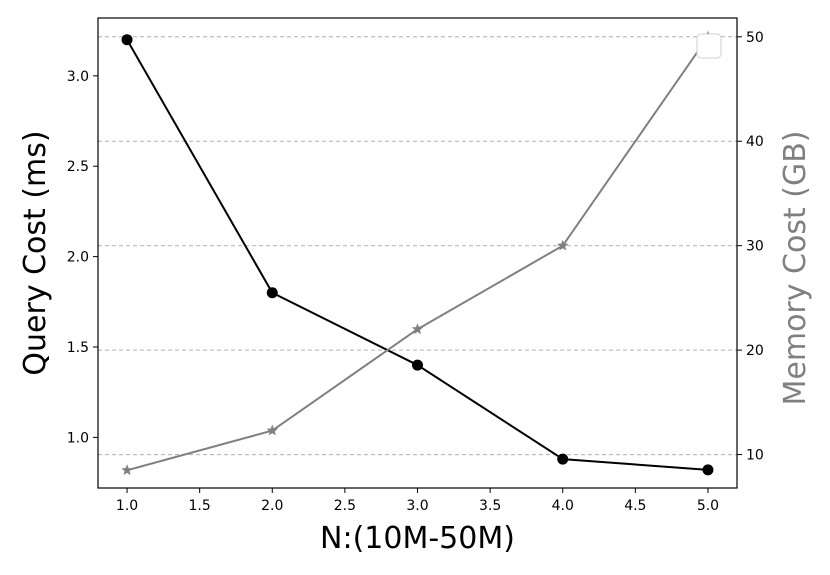 This screenshot has height=575, width=830. What do you see at coordinates (417, 538) in the screenshot?
I see `x-axis-title: N:(10M-50M)` at bounding box center [417, 538].